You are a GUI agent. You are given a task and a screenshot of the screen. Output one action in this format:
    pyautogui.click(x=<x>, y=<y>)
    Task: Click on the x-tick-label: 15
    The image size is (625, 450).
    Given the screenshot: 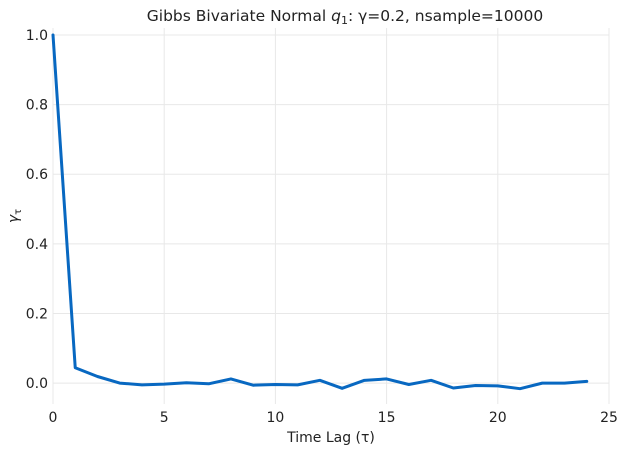 What is the action you would take?
    pyautogui.click(x=387, y=418)
    